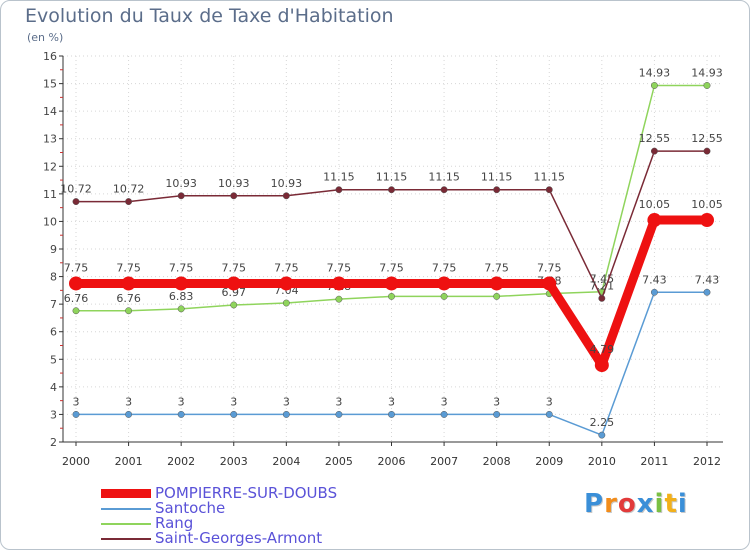 Image resolution: width=750 pixels, height=550 pixels. I want to click on logo-letter: r, so click(611, 504).